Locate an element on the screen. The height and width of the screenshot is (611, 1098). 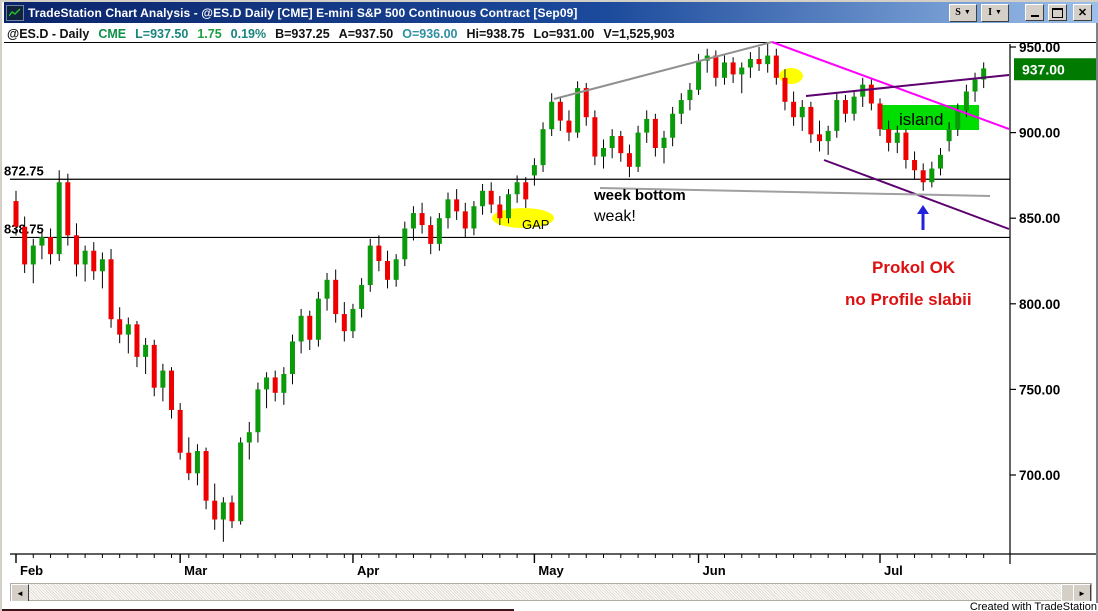
quote-segment-6: A=937.50 is located at coordinates (366, 33).